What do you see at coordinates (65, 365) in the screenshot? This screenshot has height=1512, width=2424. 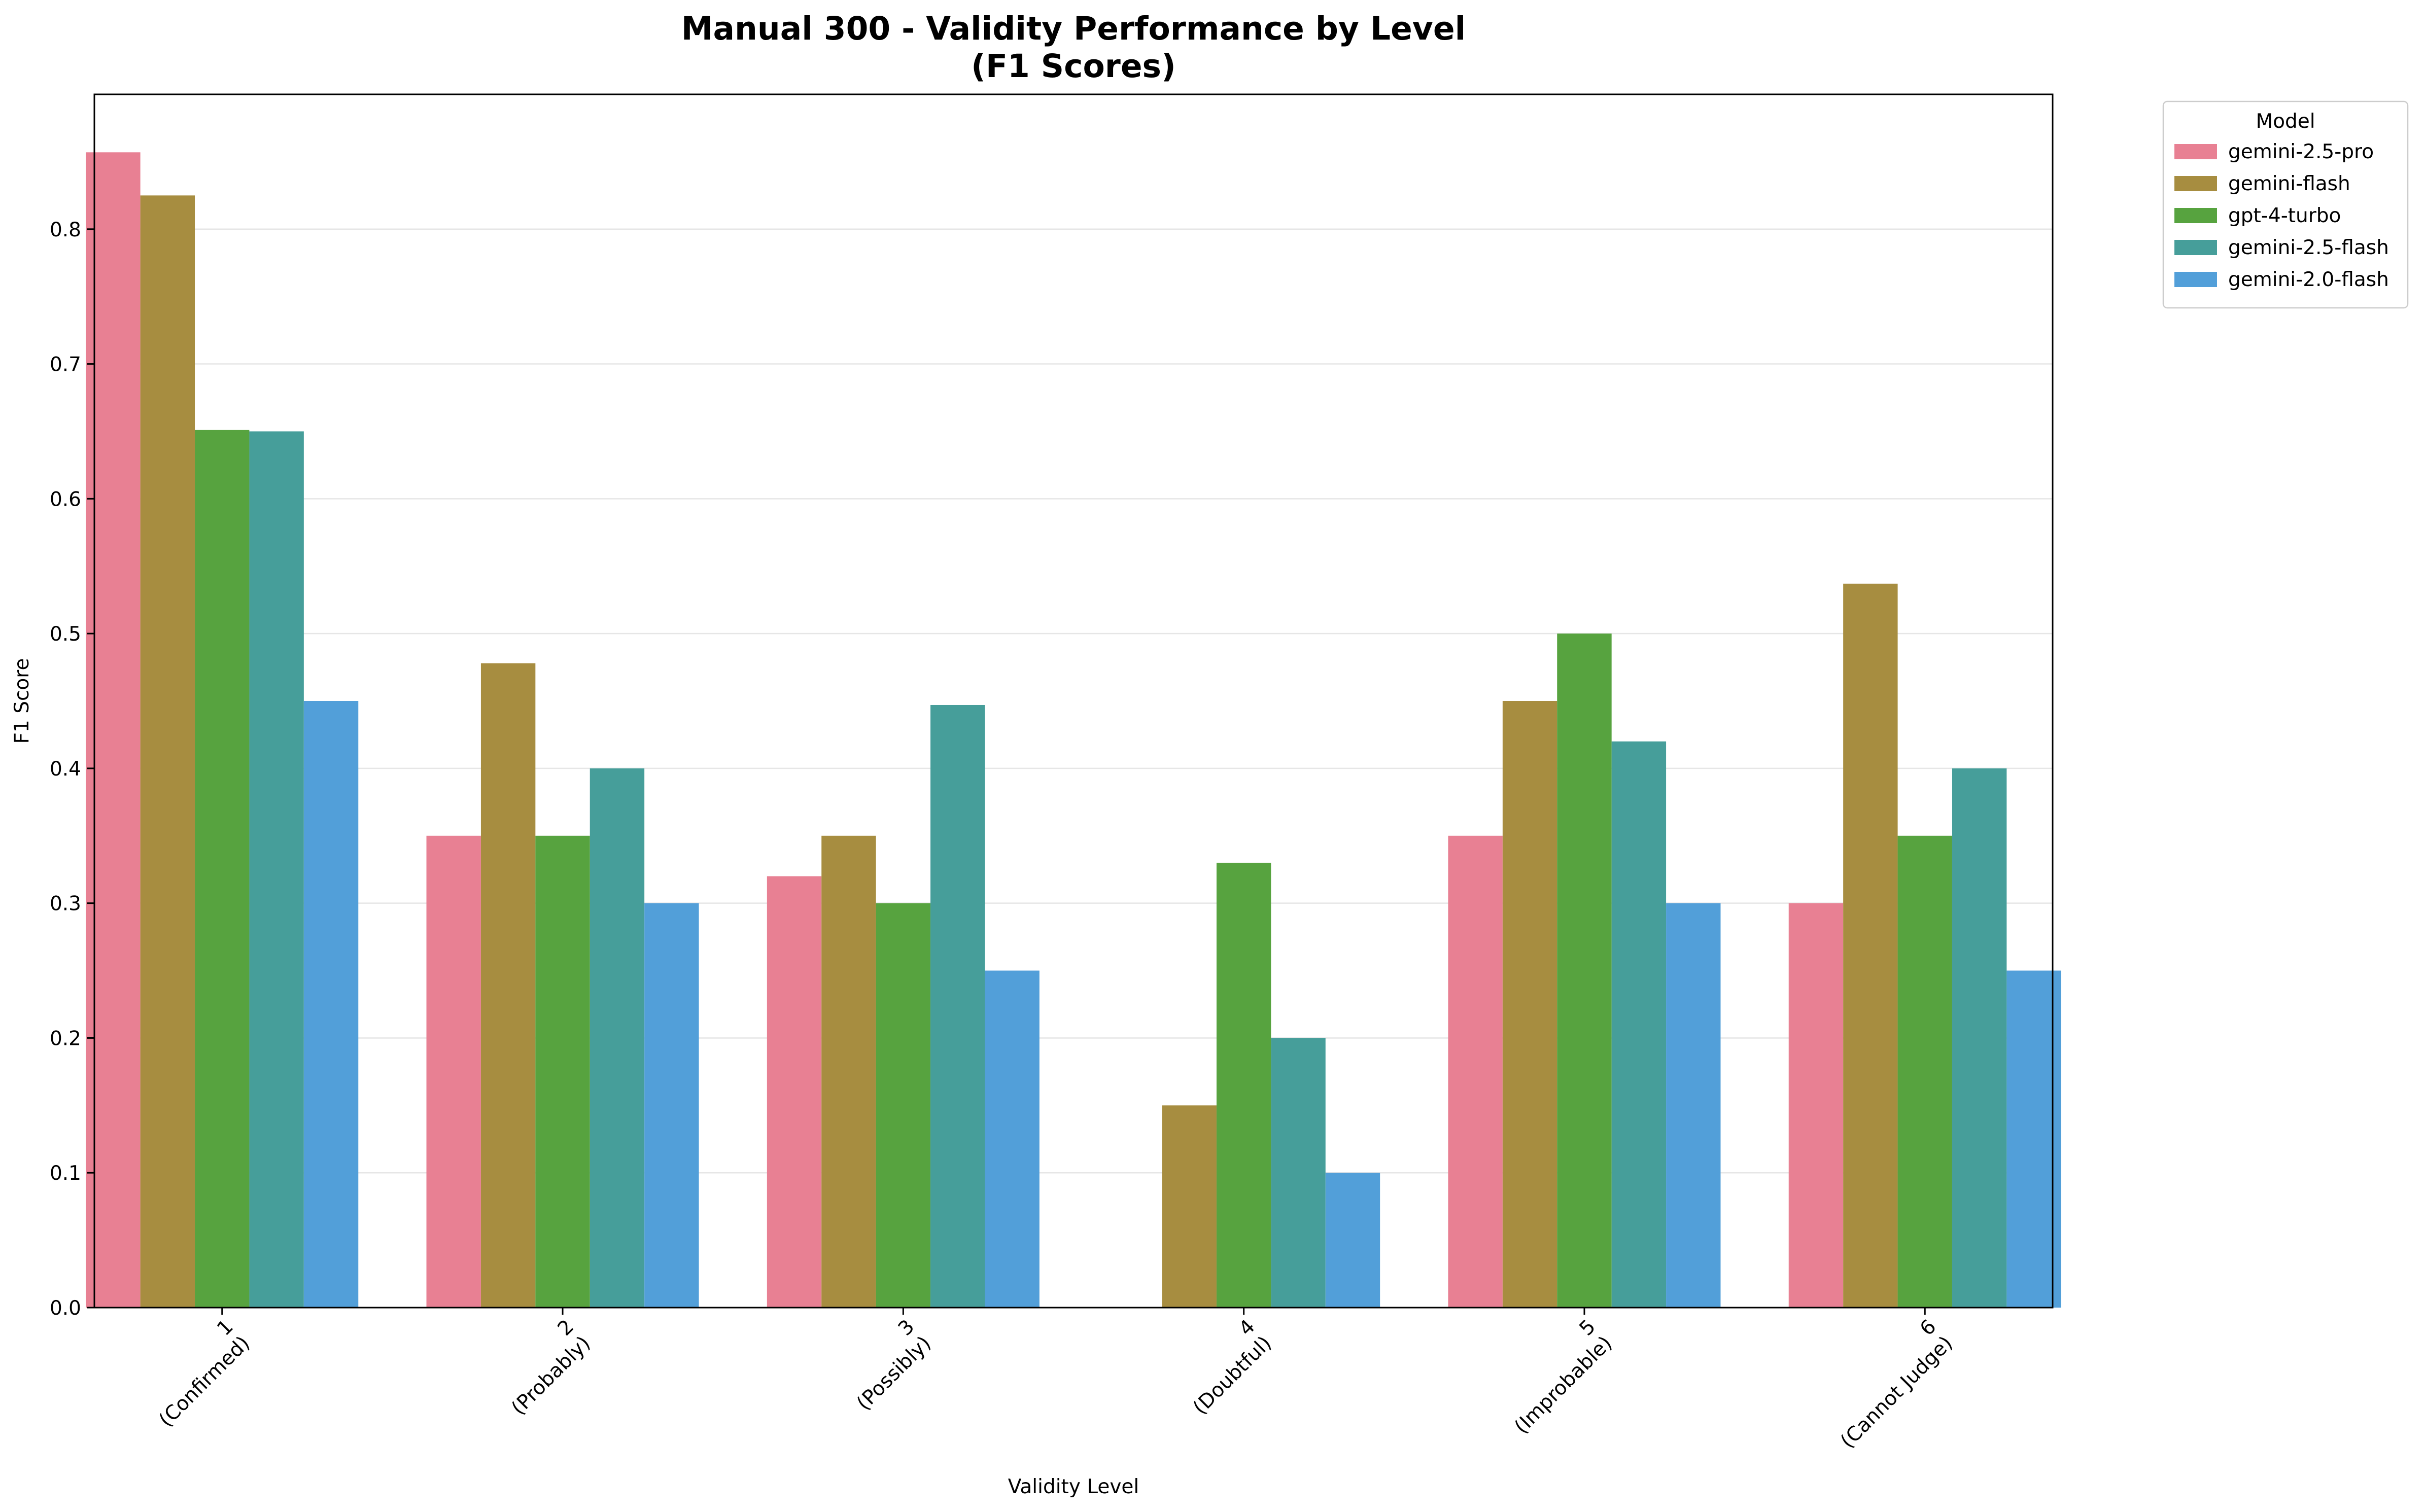 I see `y-tick-label: 0.7` at bounding box center [65, 365].